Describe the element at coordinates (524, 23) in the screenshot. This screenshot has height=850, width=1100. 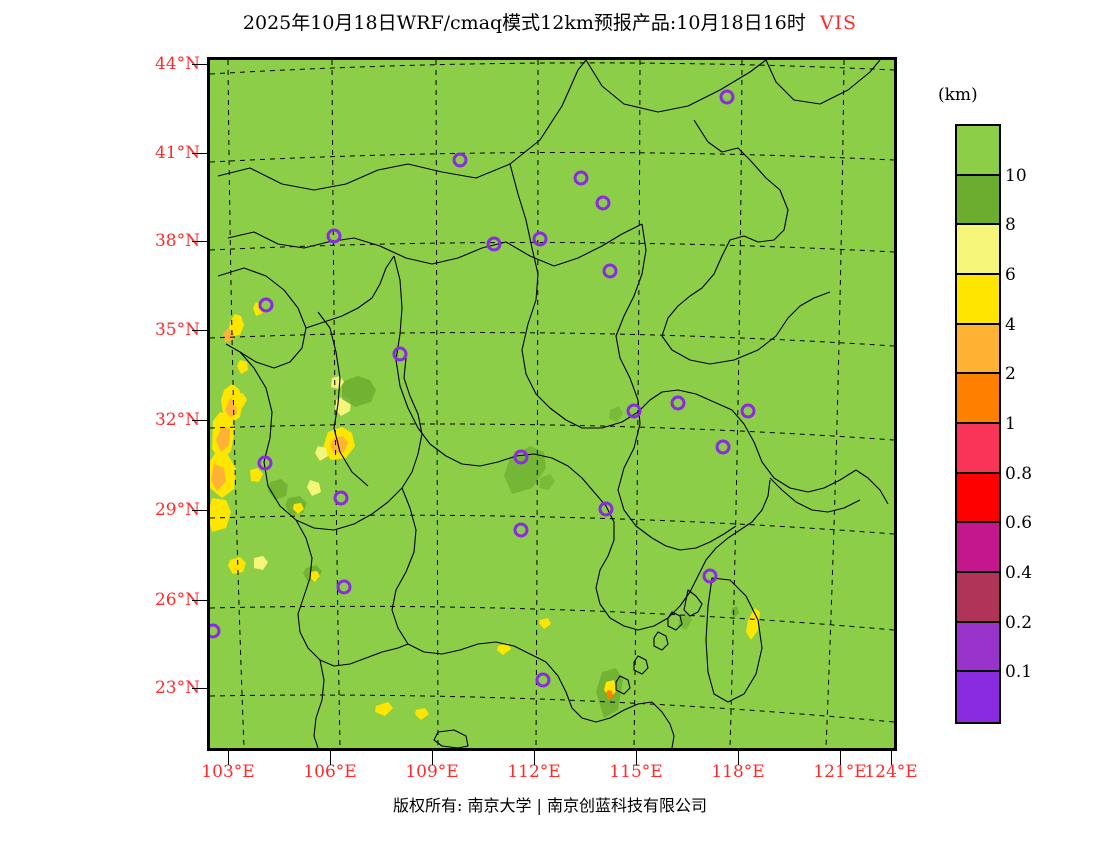
I see `title-main: 2025年10月18日WRF/cmaq模式12km预报产品:10月18日16时` at that location.